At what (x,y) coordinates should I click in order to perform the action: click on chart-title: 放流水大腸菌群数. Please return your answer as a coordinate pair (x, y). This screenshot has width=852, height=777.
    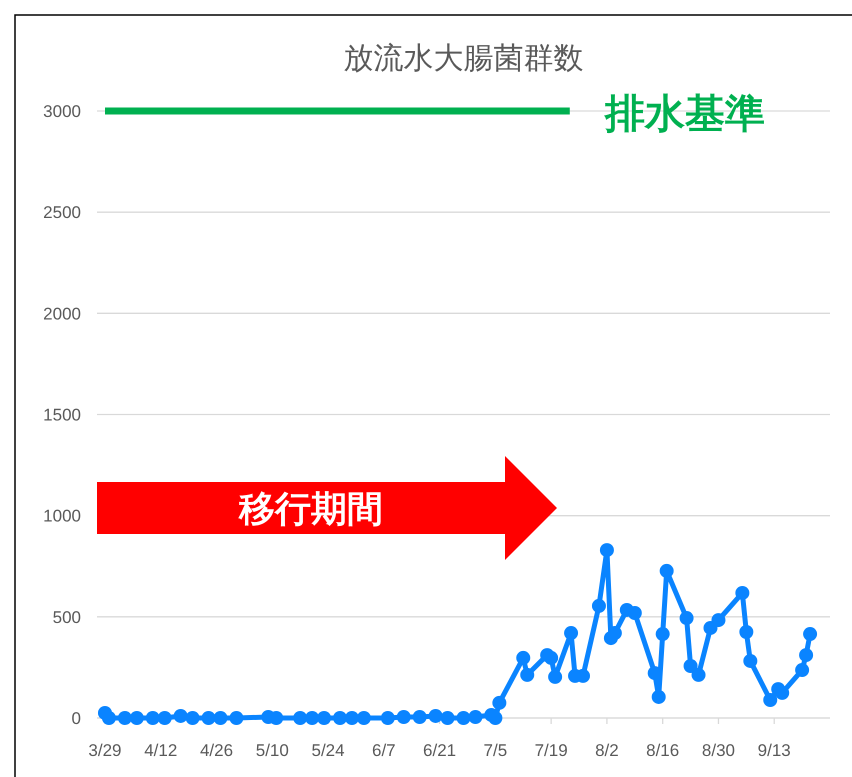
    Looking at the image, I should click on (464, 58).